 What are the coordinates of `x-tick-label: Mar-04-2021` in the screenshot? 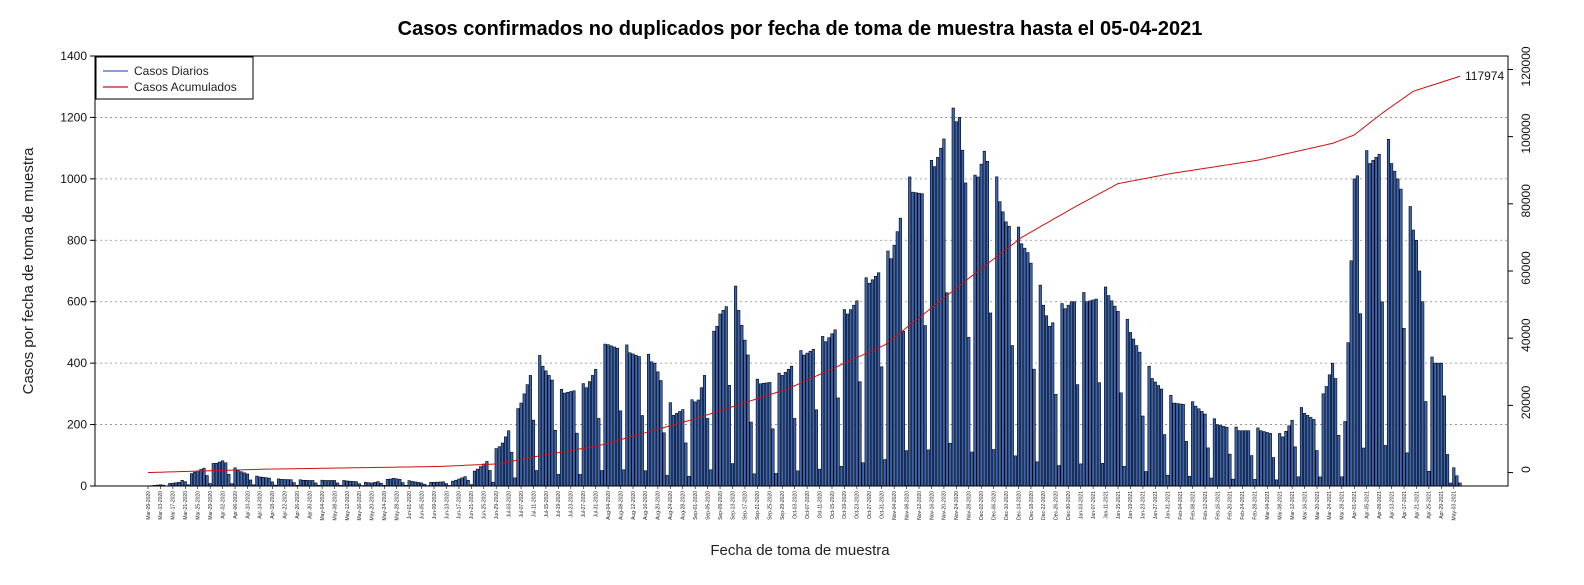 It's located at (1268, 505).